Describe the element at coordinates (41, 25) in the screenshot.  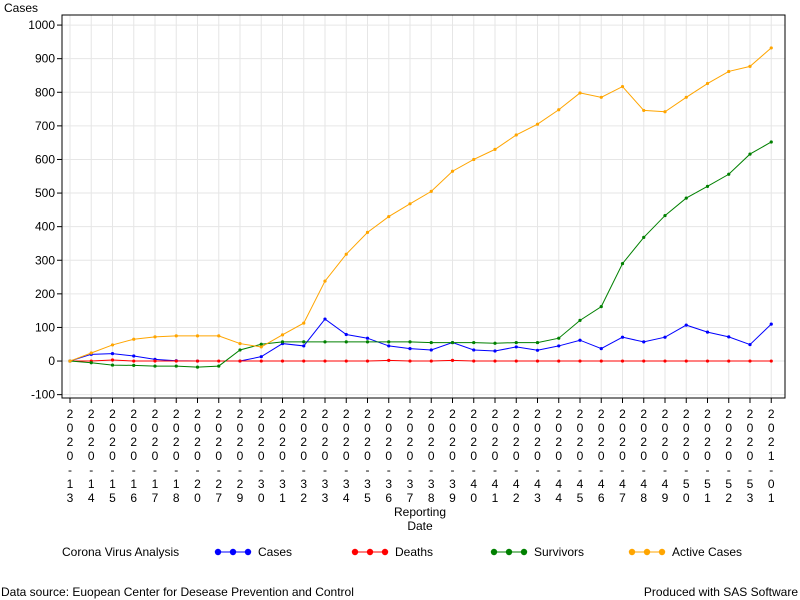
I see `y-tick-label: 1000` at that location.